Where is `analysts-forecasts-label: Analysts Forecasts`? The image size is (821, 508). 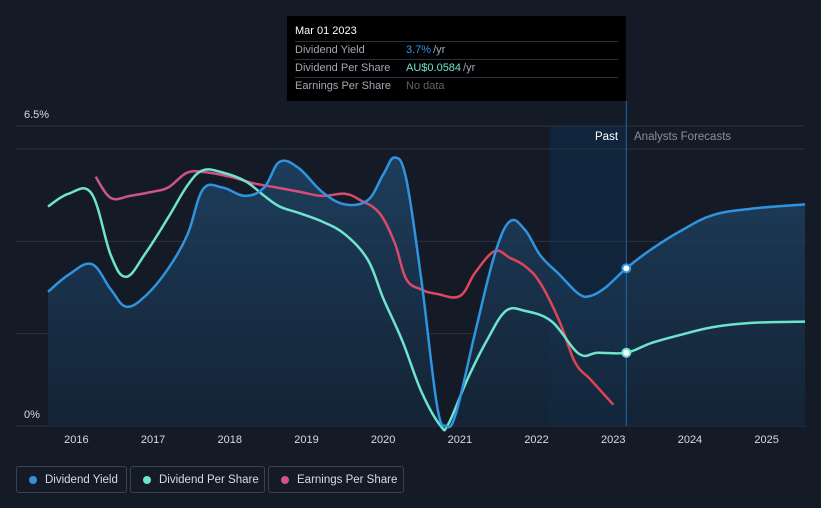
analysts-forecasts-label: Analysts Forecasts is located at coordinates (683, 137).